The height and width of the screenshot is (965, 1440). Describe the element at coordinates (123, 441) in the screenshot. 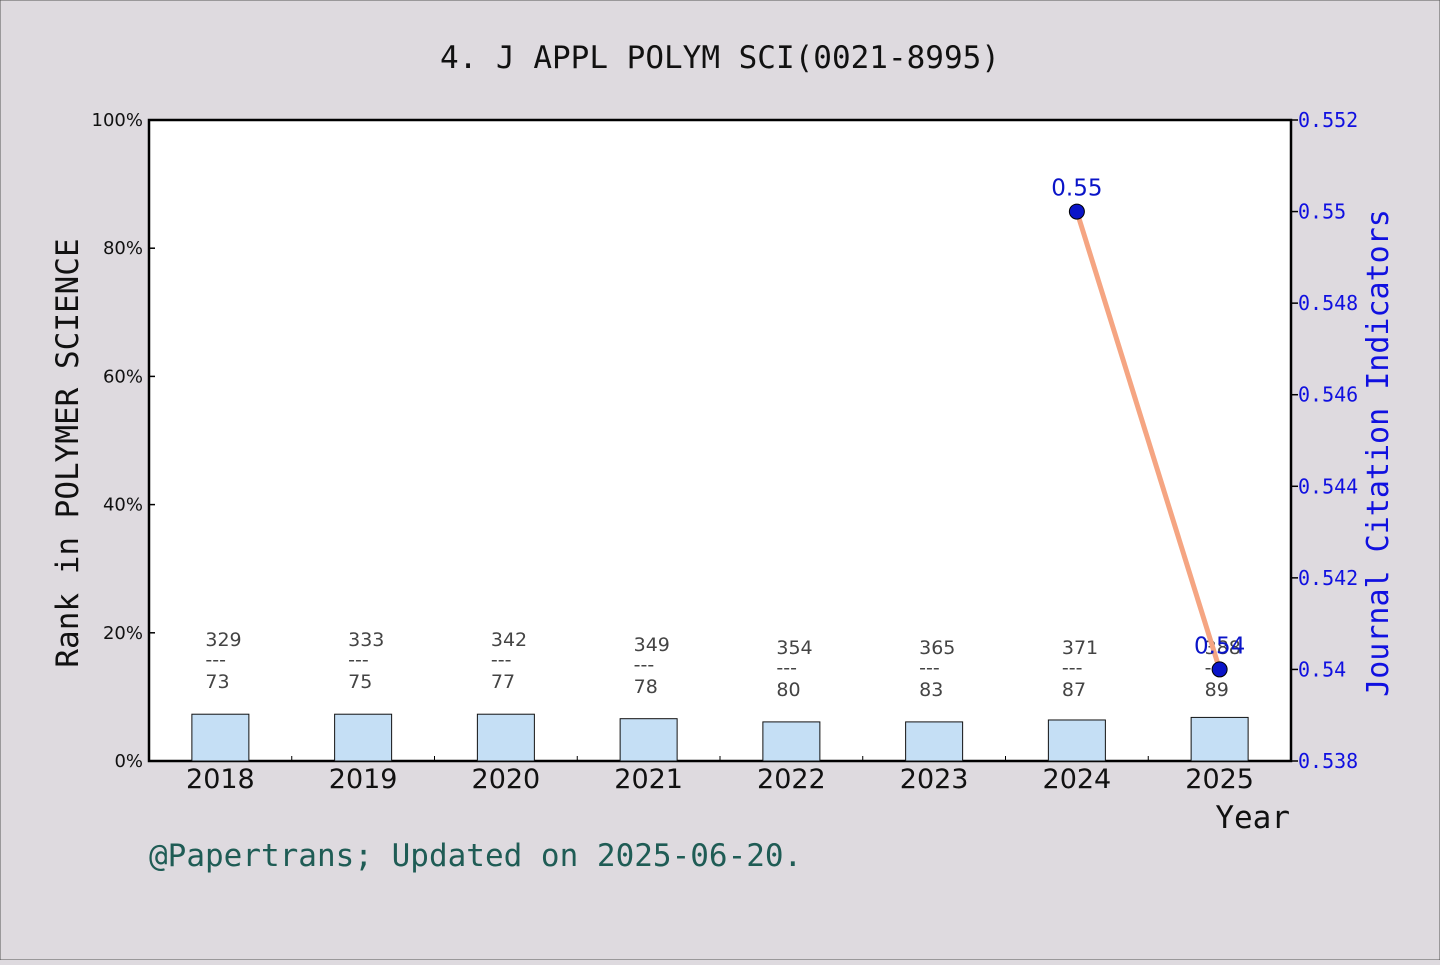

I see `left-axis: 0% 20% 40% 60% 80% 100%` at that location.